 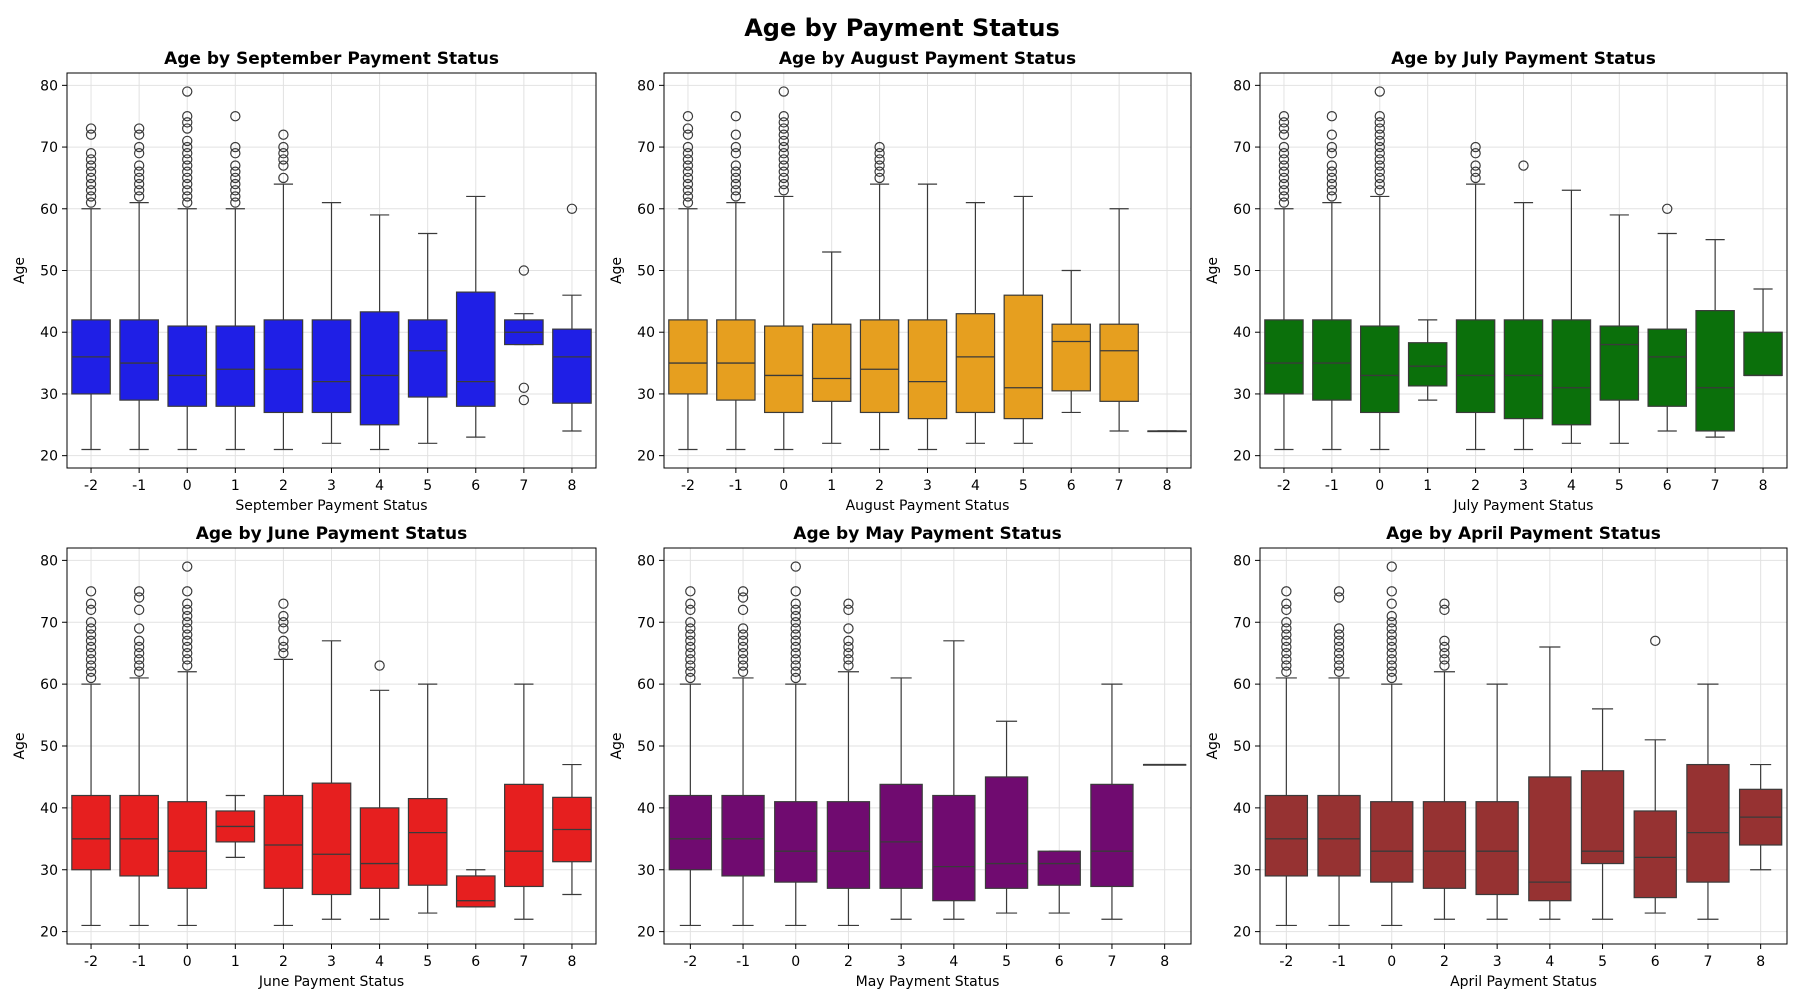 I want to click on x-tick-label: 3, so click(x=927, y=486).